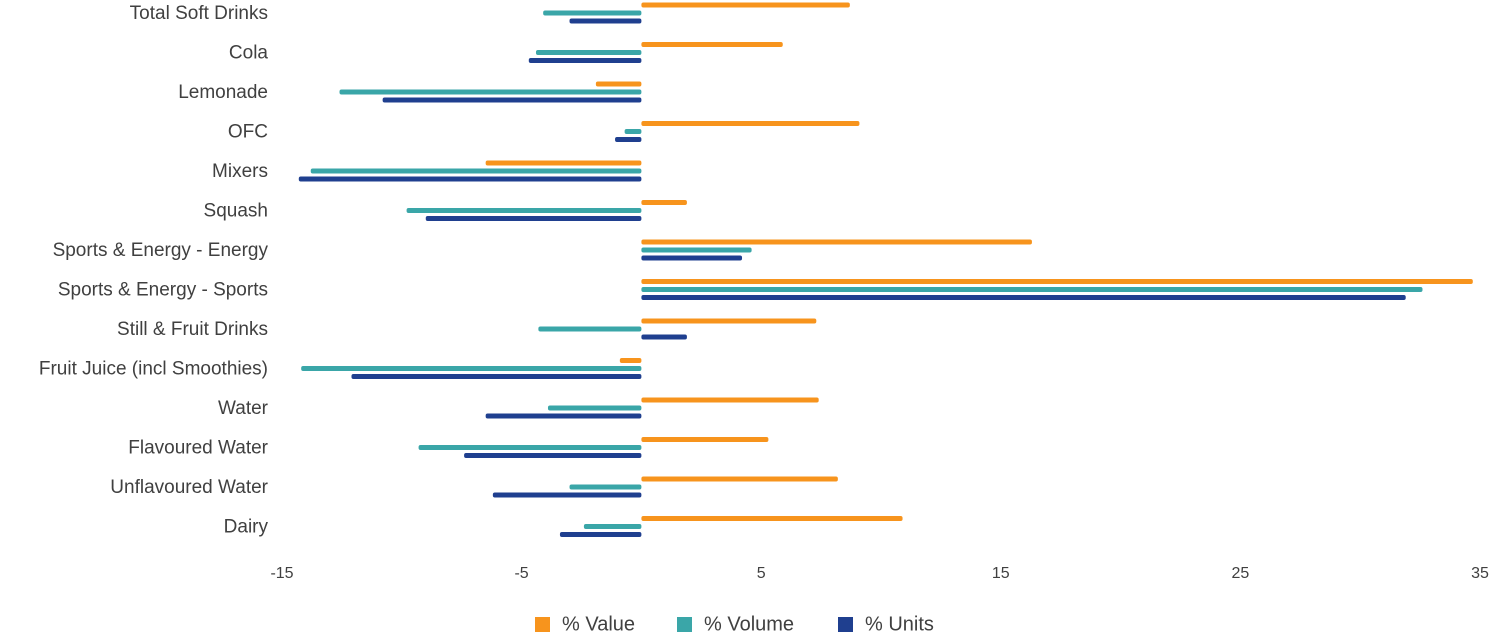  Describe the element at coordinates (198, 448) in the screenshot. I see `category-label: Flavoured Water` at that location.